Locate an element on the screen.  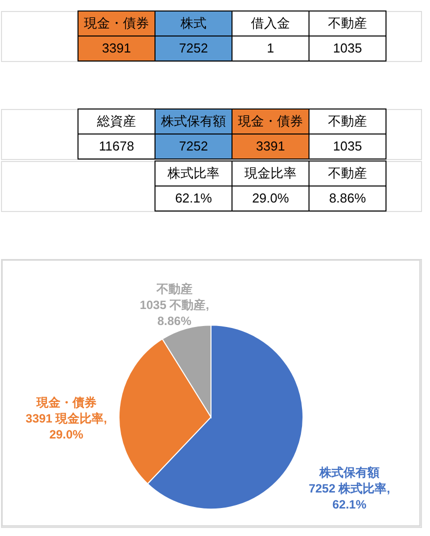
category-label: 総資産 is located at coordinates (116, 121).